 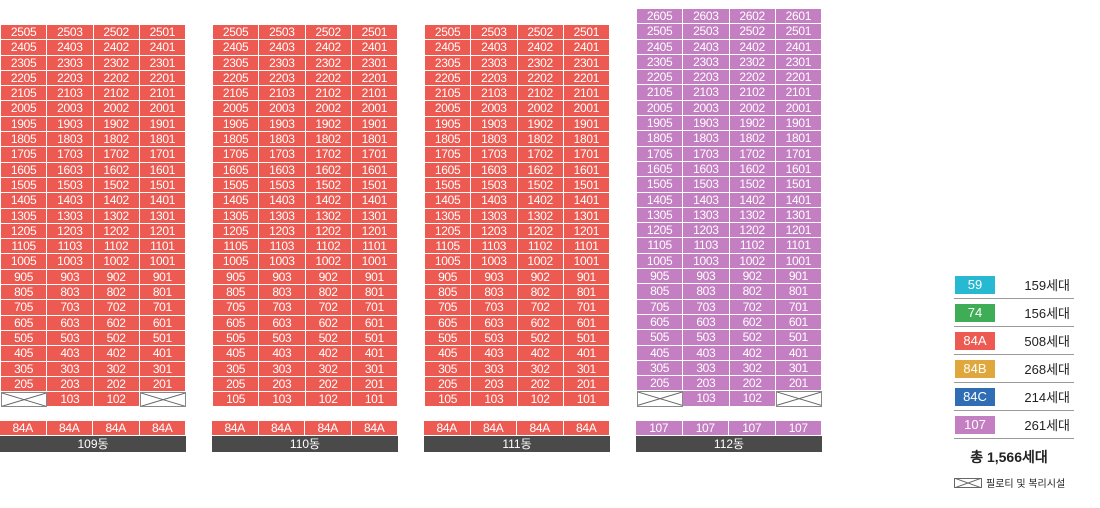 What do you see at coordinates (494, 63) in the screenshot?
I see `unit-cell: 2303` at bounding box center [494, 63].